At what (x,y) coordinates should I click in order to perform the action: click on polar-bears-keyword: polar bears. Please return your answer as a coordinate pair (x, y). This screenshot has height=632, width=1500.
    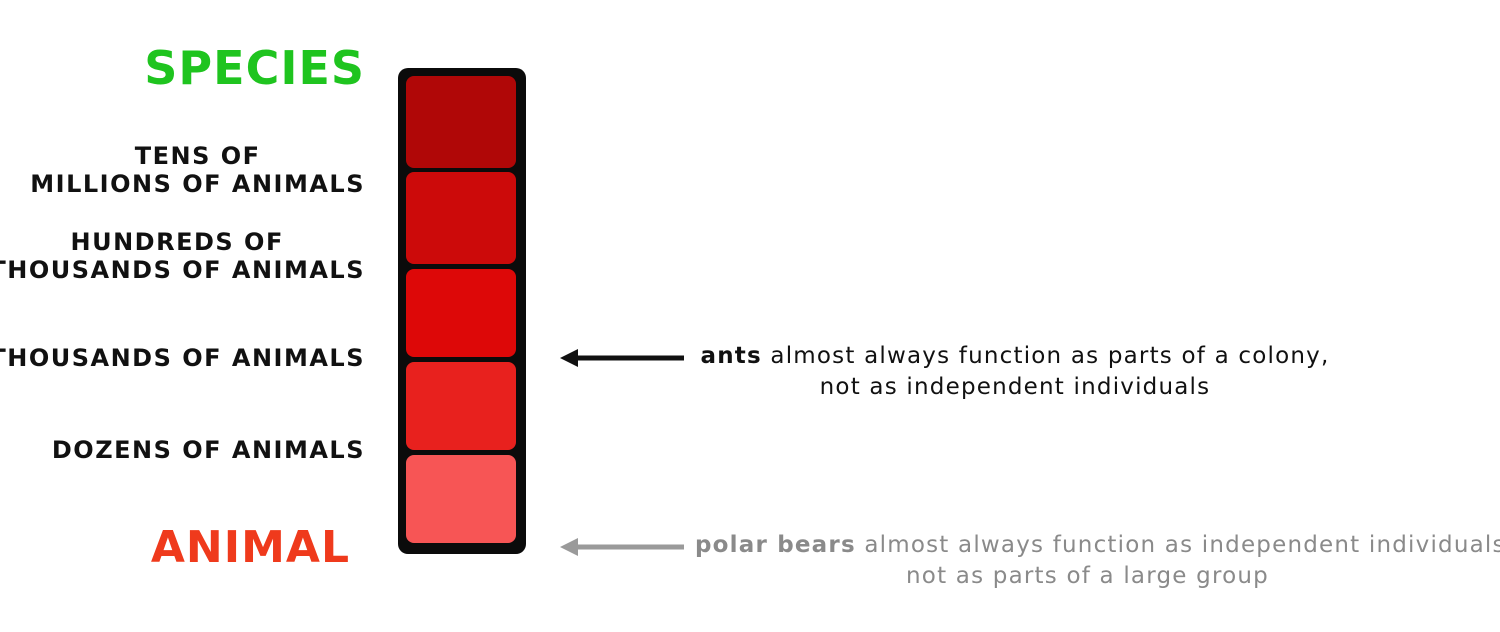
    Looking at the image, I should click on (775, 545).